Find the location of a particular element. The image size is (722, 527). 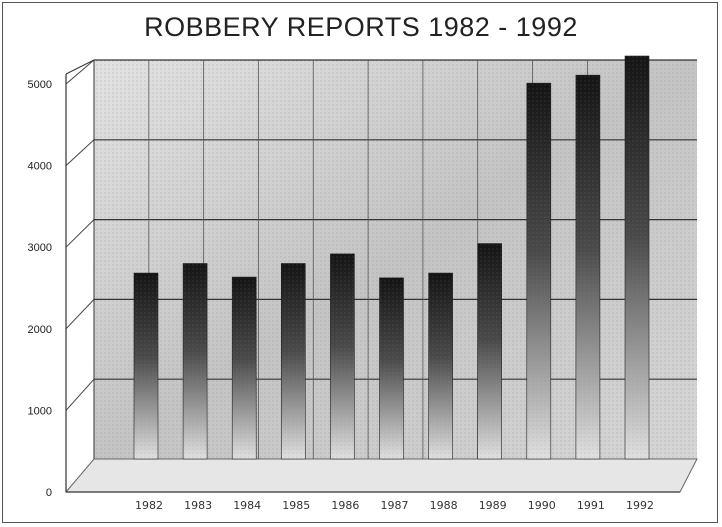

y-tick-label: 2000 is located at coordinates (40, 330).